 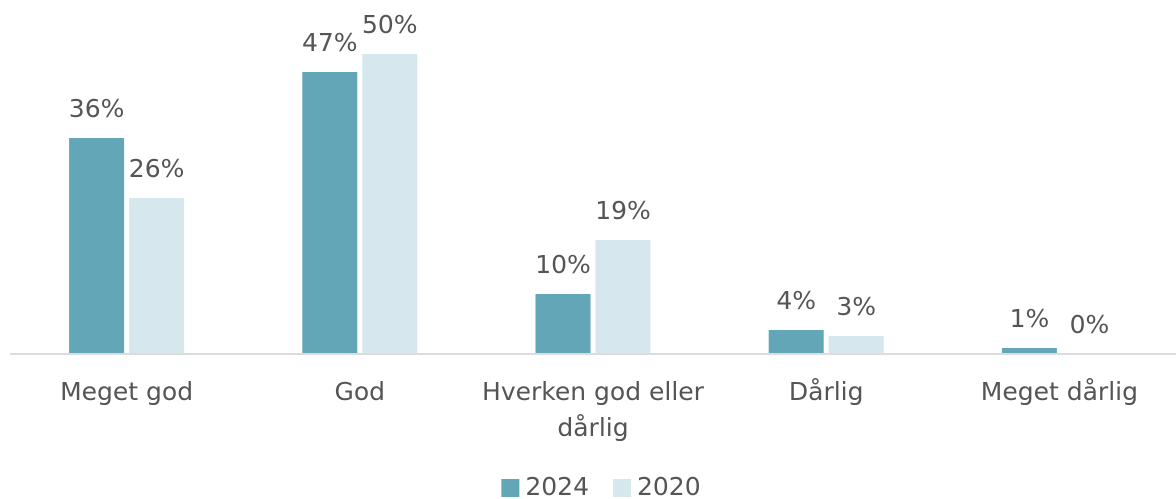 I want to click on x-tick-label: God, so click(x=360, y=391).